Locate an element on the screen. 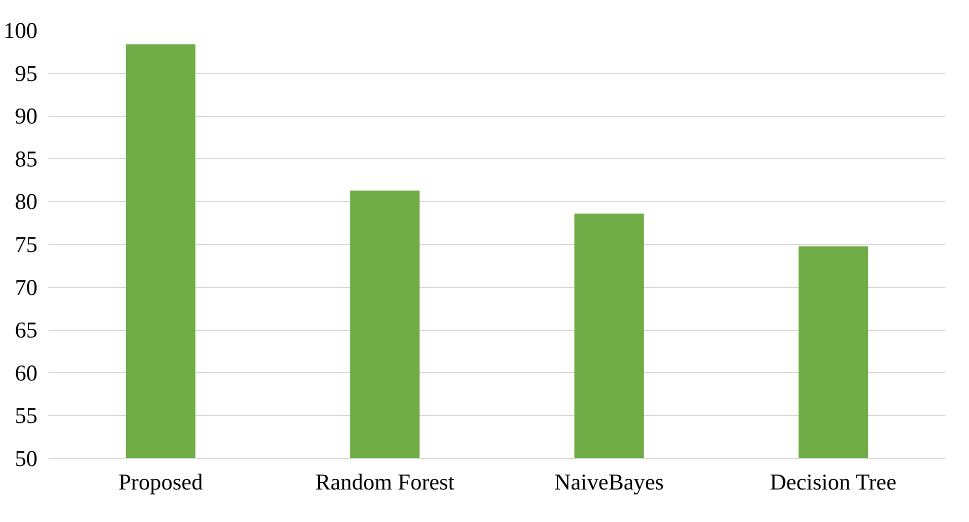 The height and width of the screenshot is (522, 969). y-tick-label: 65 is located at coordinates (26, 330).